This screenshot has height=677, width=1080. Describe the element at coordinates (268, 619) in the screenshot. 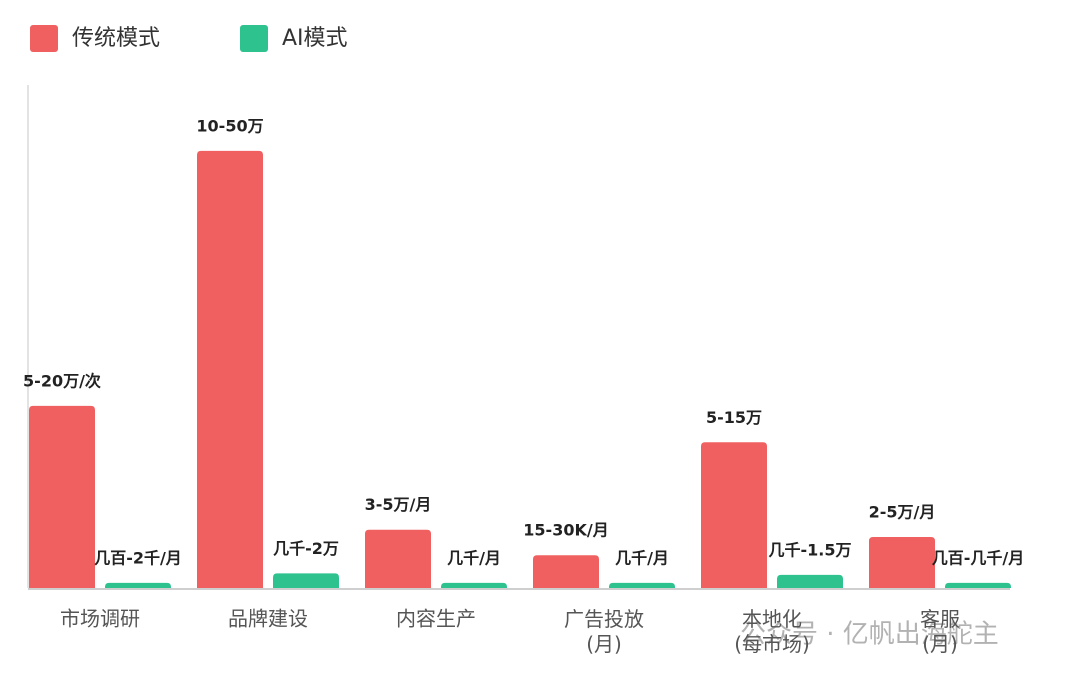

I see `x-tick-label: 品牌建设` at that location.